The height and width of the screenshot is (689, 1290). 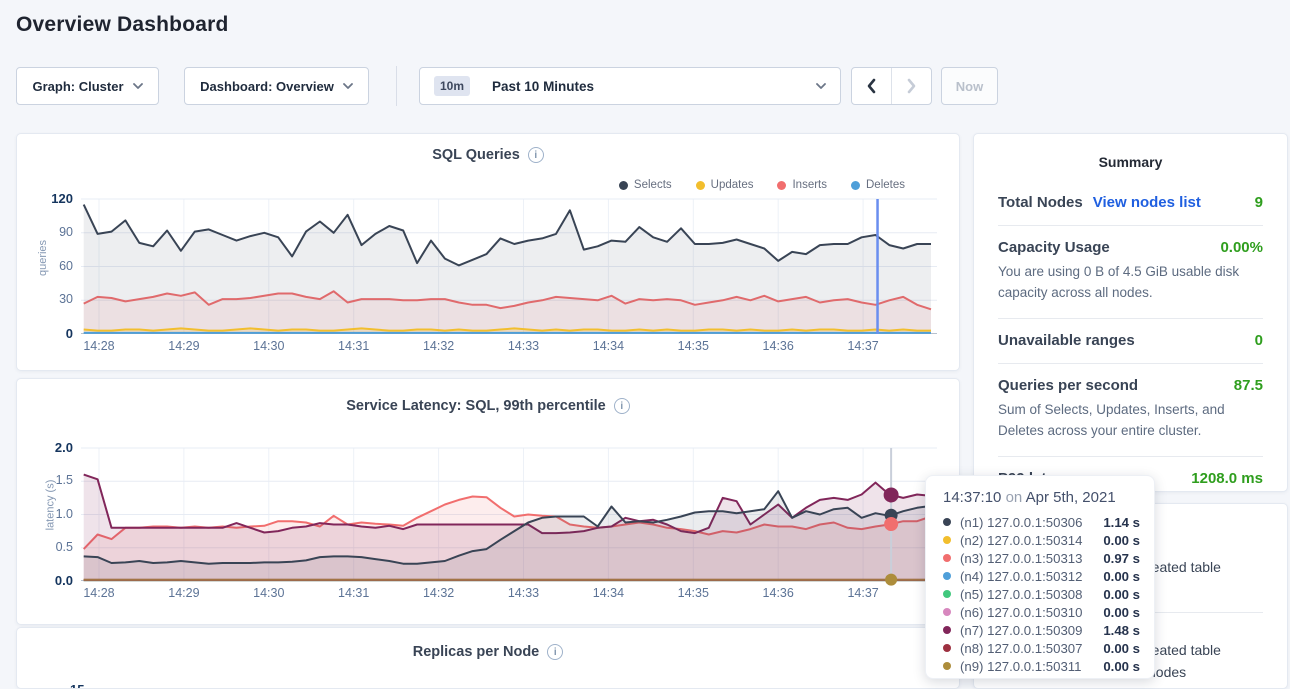 What do you see at coordinates (87, 86) in the screenshot?
I see `graph-dropdown: Graph: Cluster` at bounding box center [87, 86].